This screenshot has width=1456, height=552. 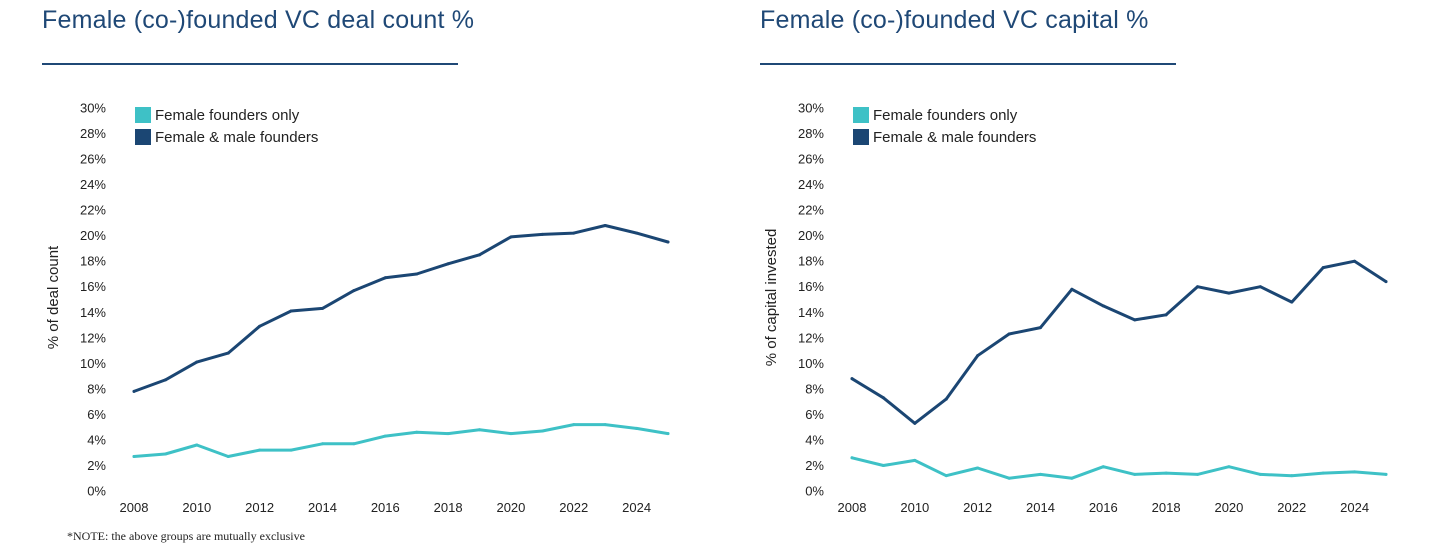 I want to click on y-axis-label: % of capital invested, so click(x=771, y=298).